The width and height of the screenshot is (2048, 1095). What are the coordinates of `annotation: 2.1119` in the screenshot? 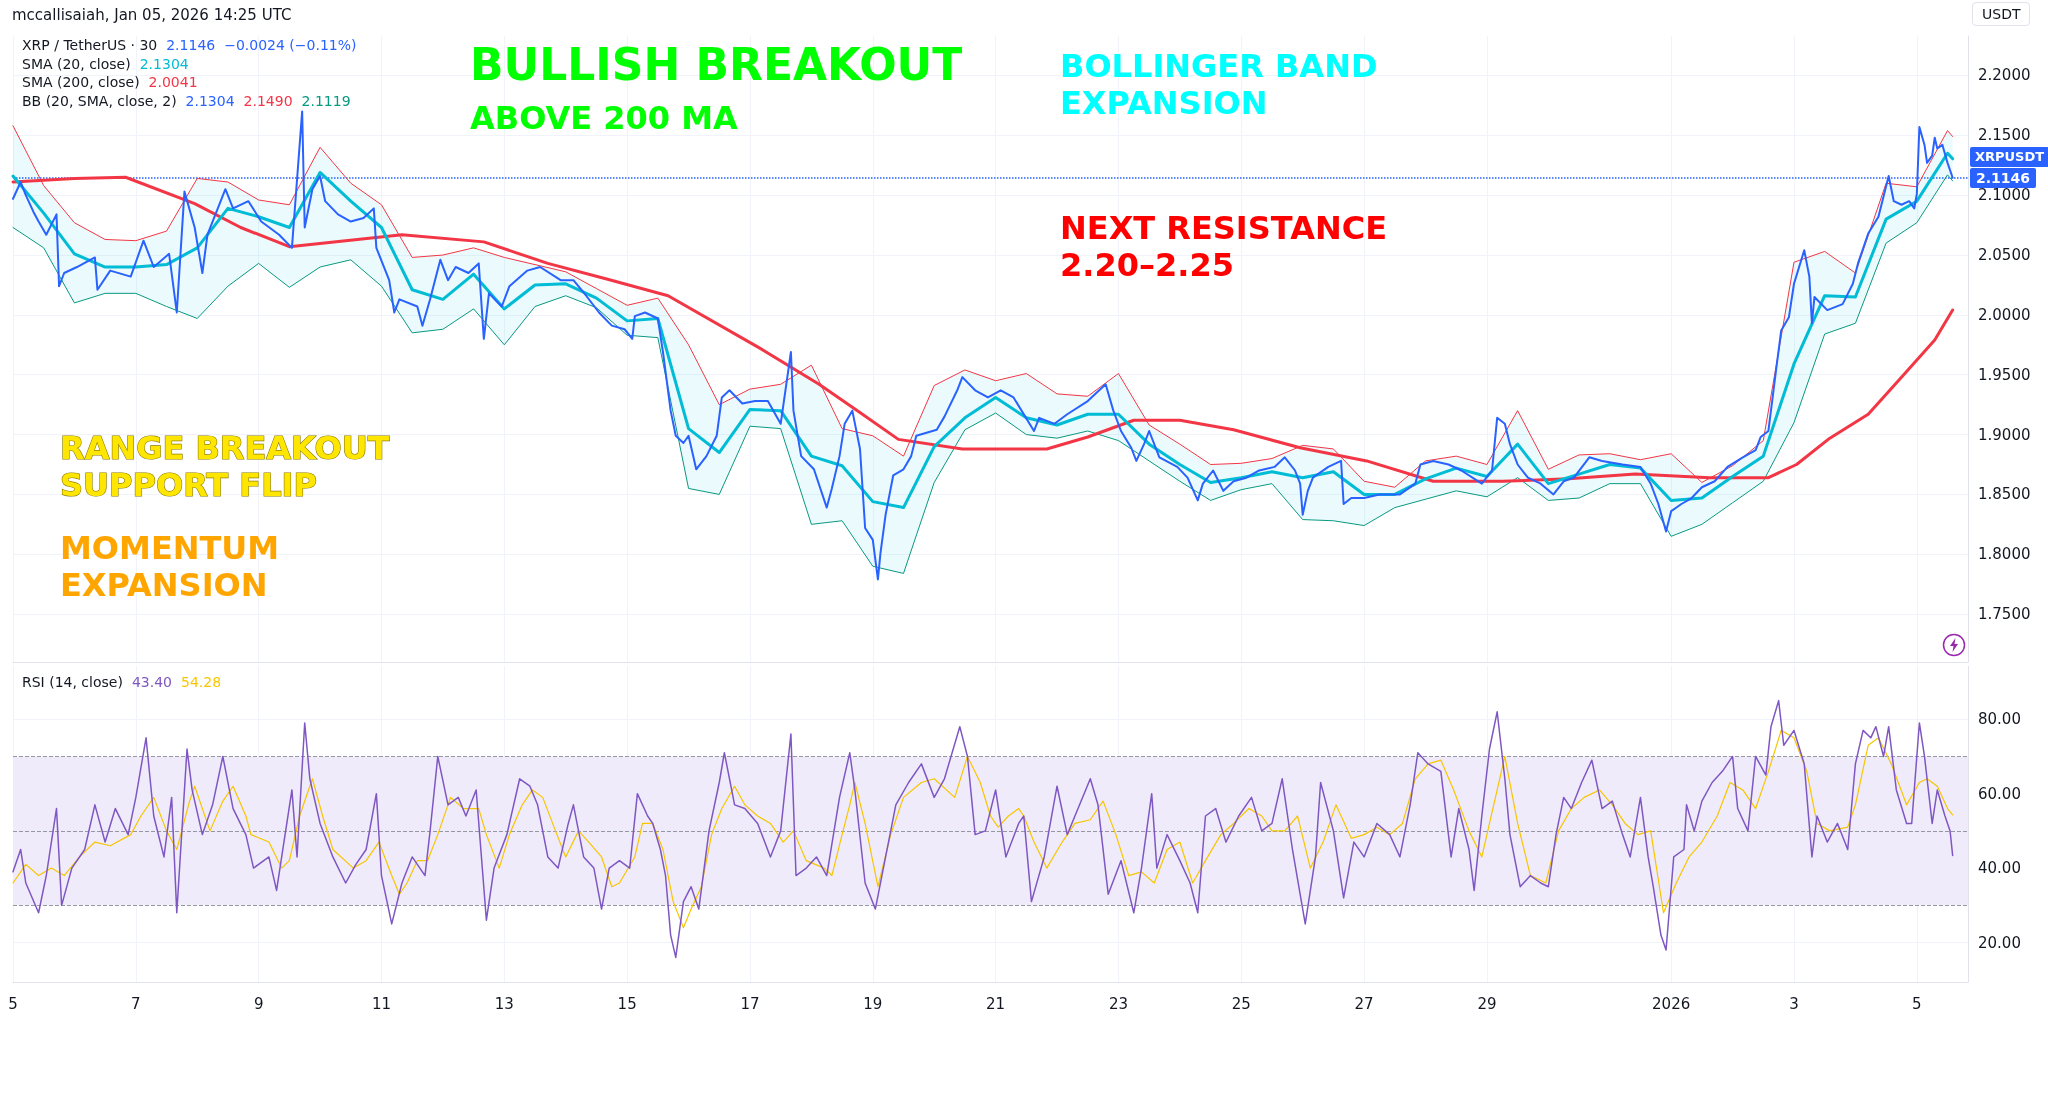 It's located at (326, 101).